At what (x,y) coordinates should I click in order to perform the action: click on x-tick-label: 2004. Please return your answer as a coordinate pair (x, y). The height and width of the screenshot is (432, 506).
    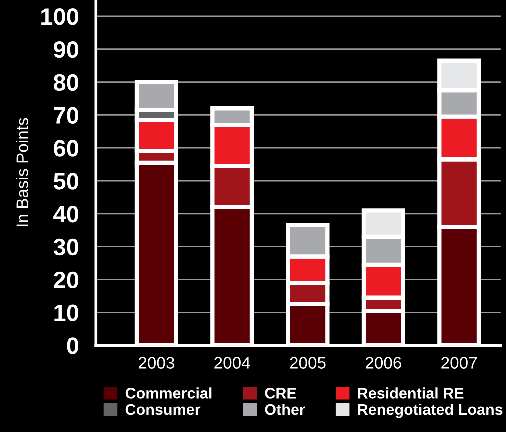
    Looking at the image, I should click on (232, 363).